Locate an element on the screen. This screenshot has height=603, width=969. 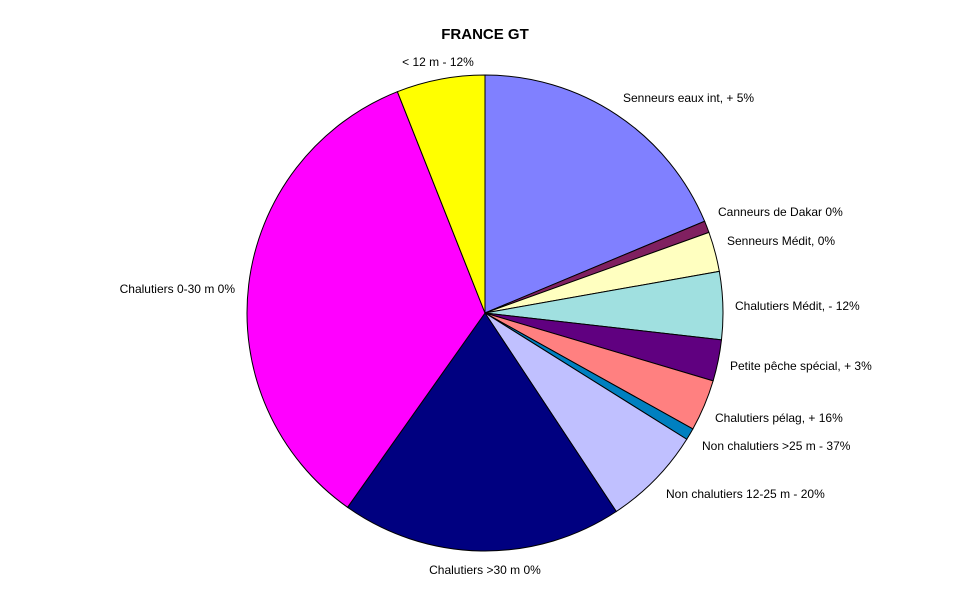
slice-label: < 12 m - 12% is located at coordinates (438, 62).